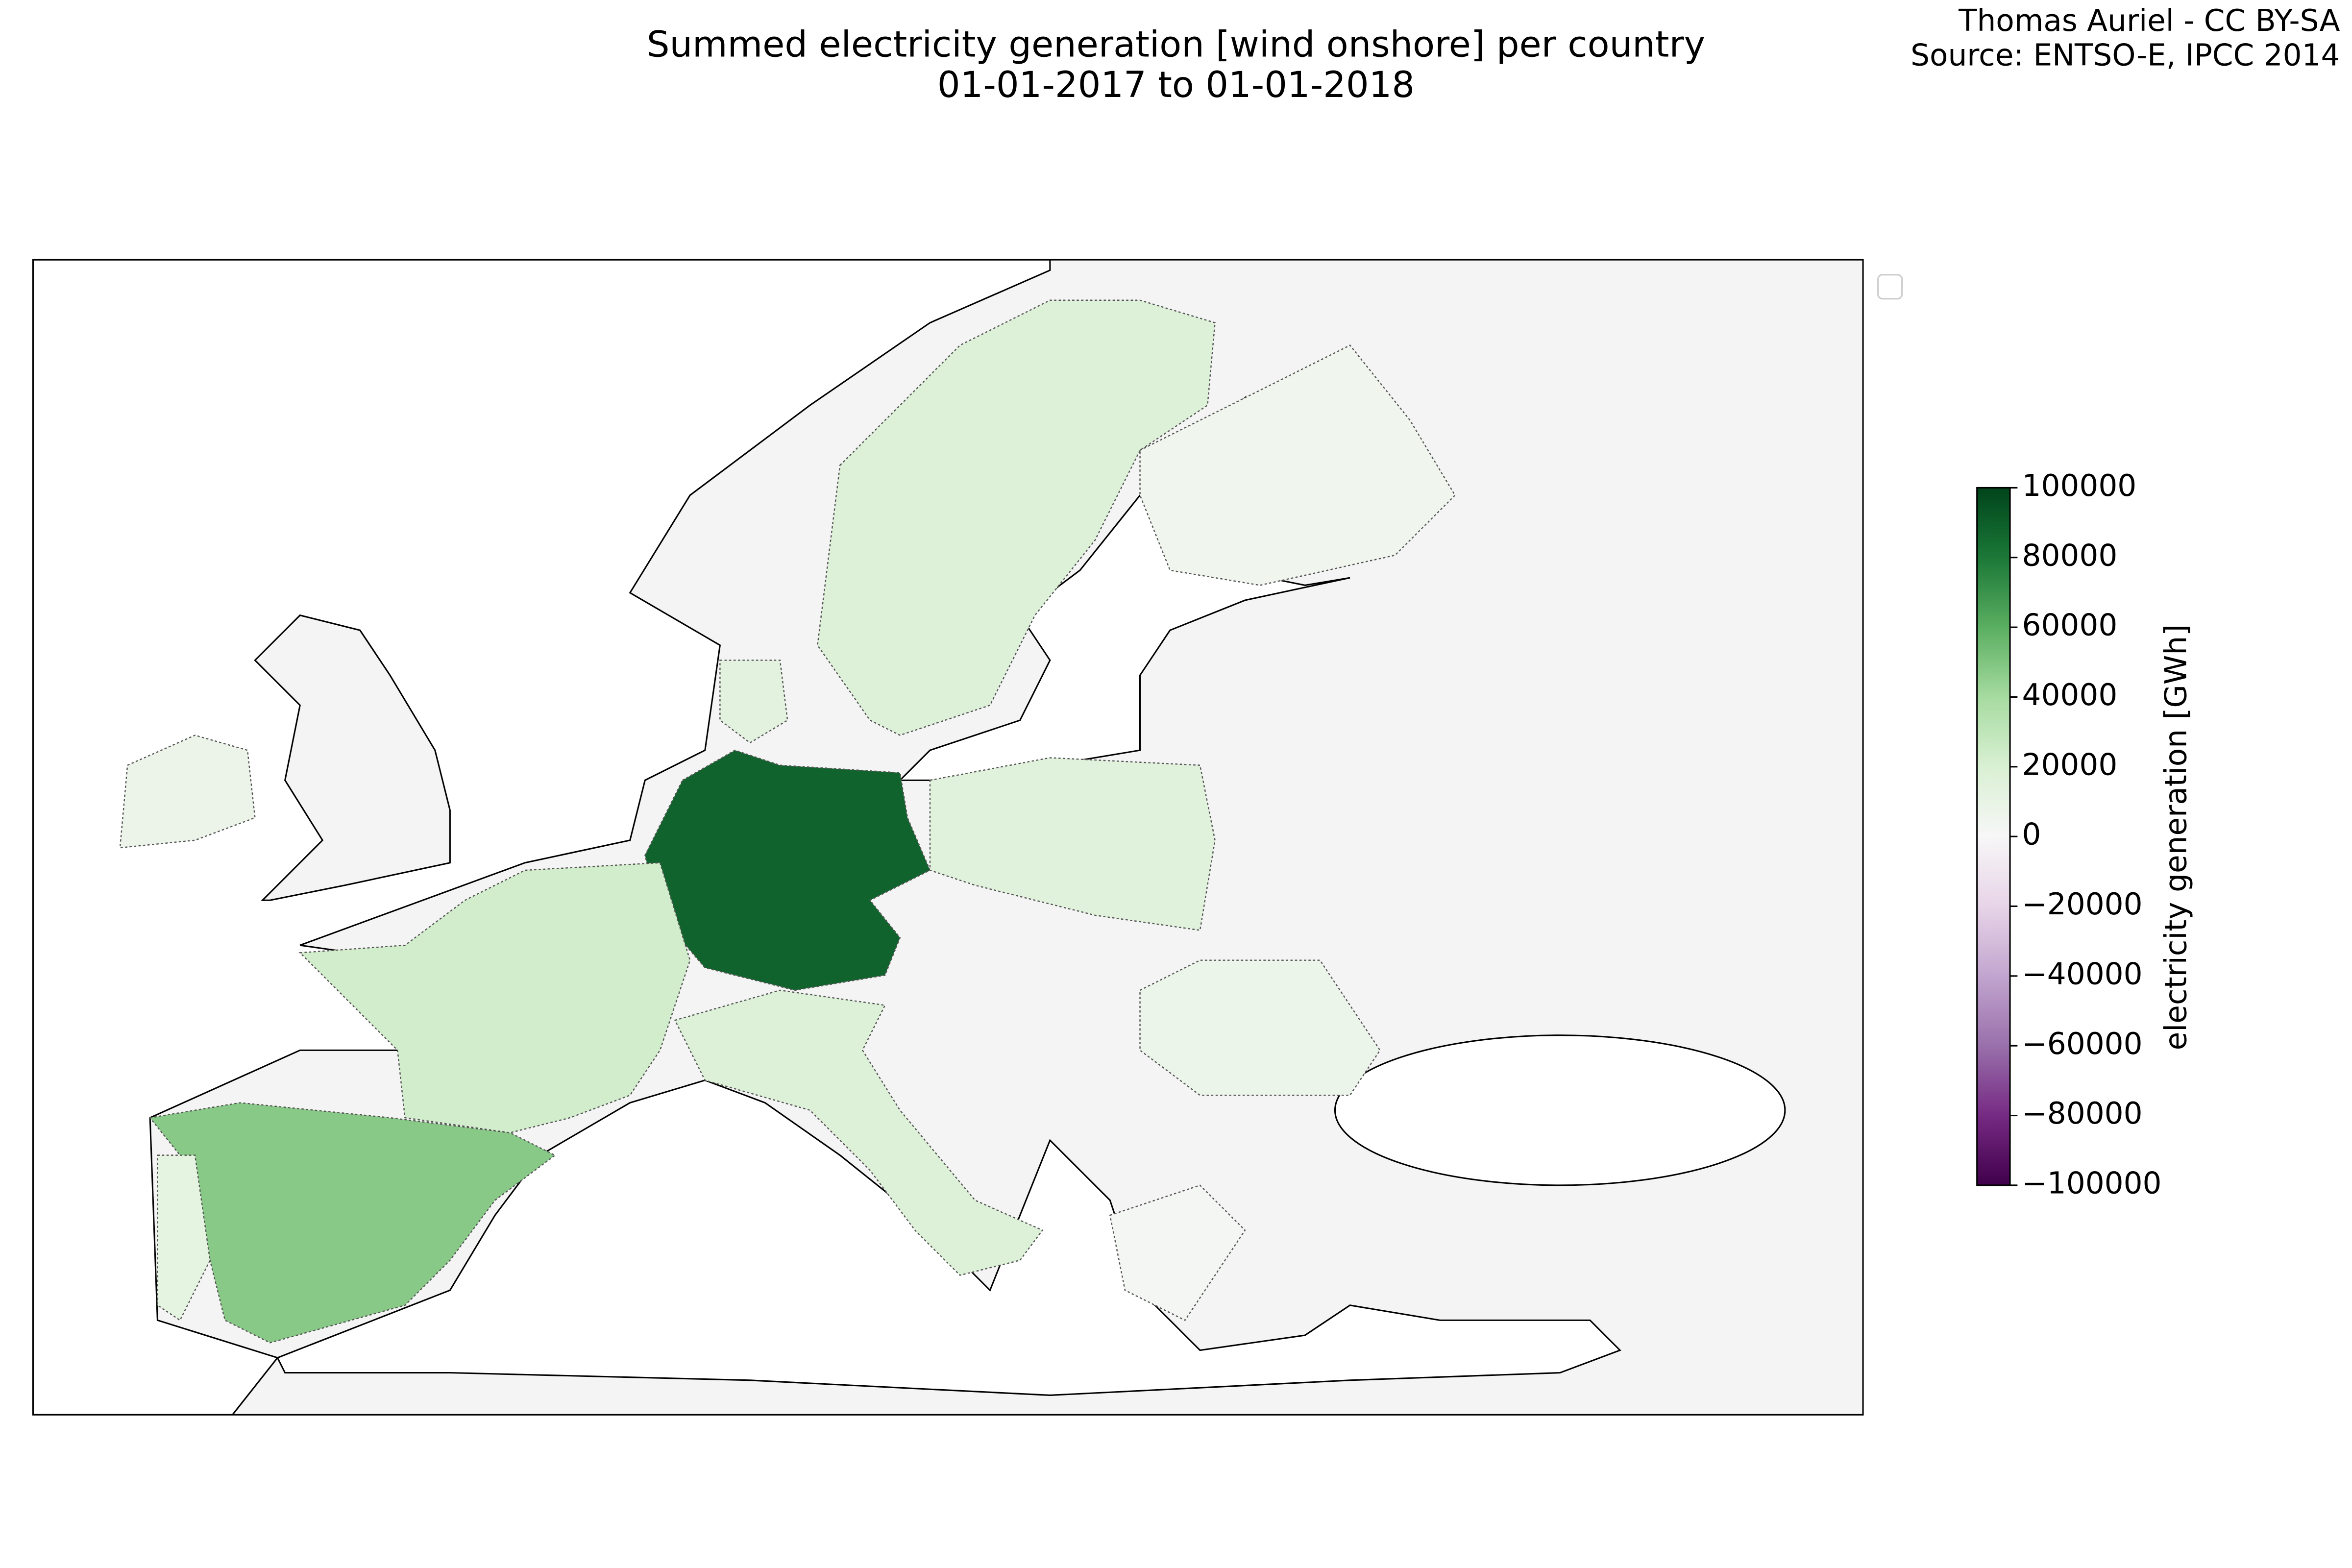 The width and height of the screenshot is (2352, 1568). What do you see at coordinates (2079, 485) in the screenshot?
I see `colorbar-tick-label: 100000` at bounding box center [2079, 485].